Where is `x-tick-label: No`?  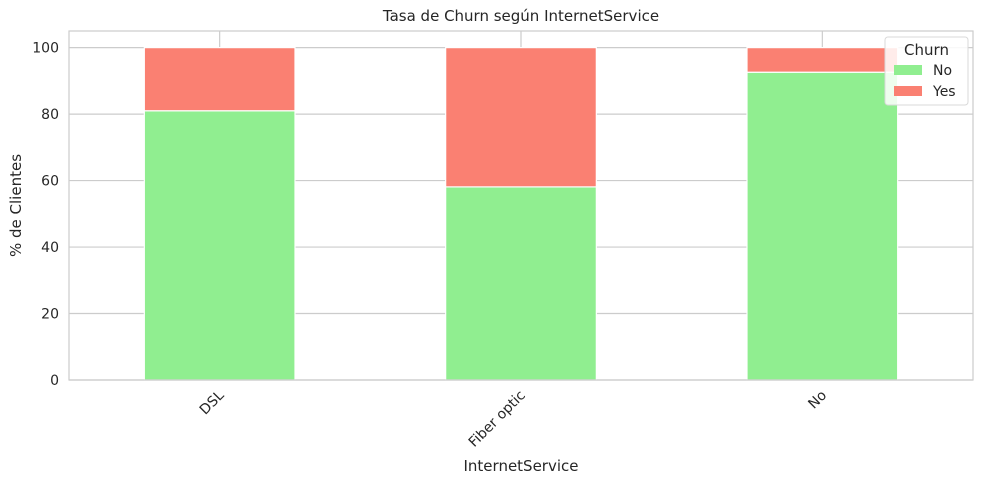 x-tick-label: No is located at coordinates (817, 400).